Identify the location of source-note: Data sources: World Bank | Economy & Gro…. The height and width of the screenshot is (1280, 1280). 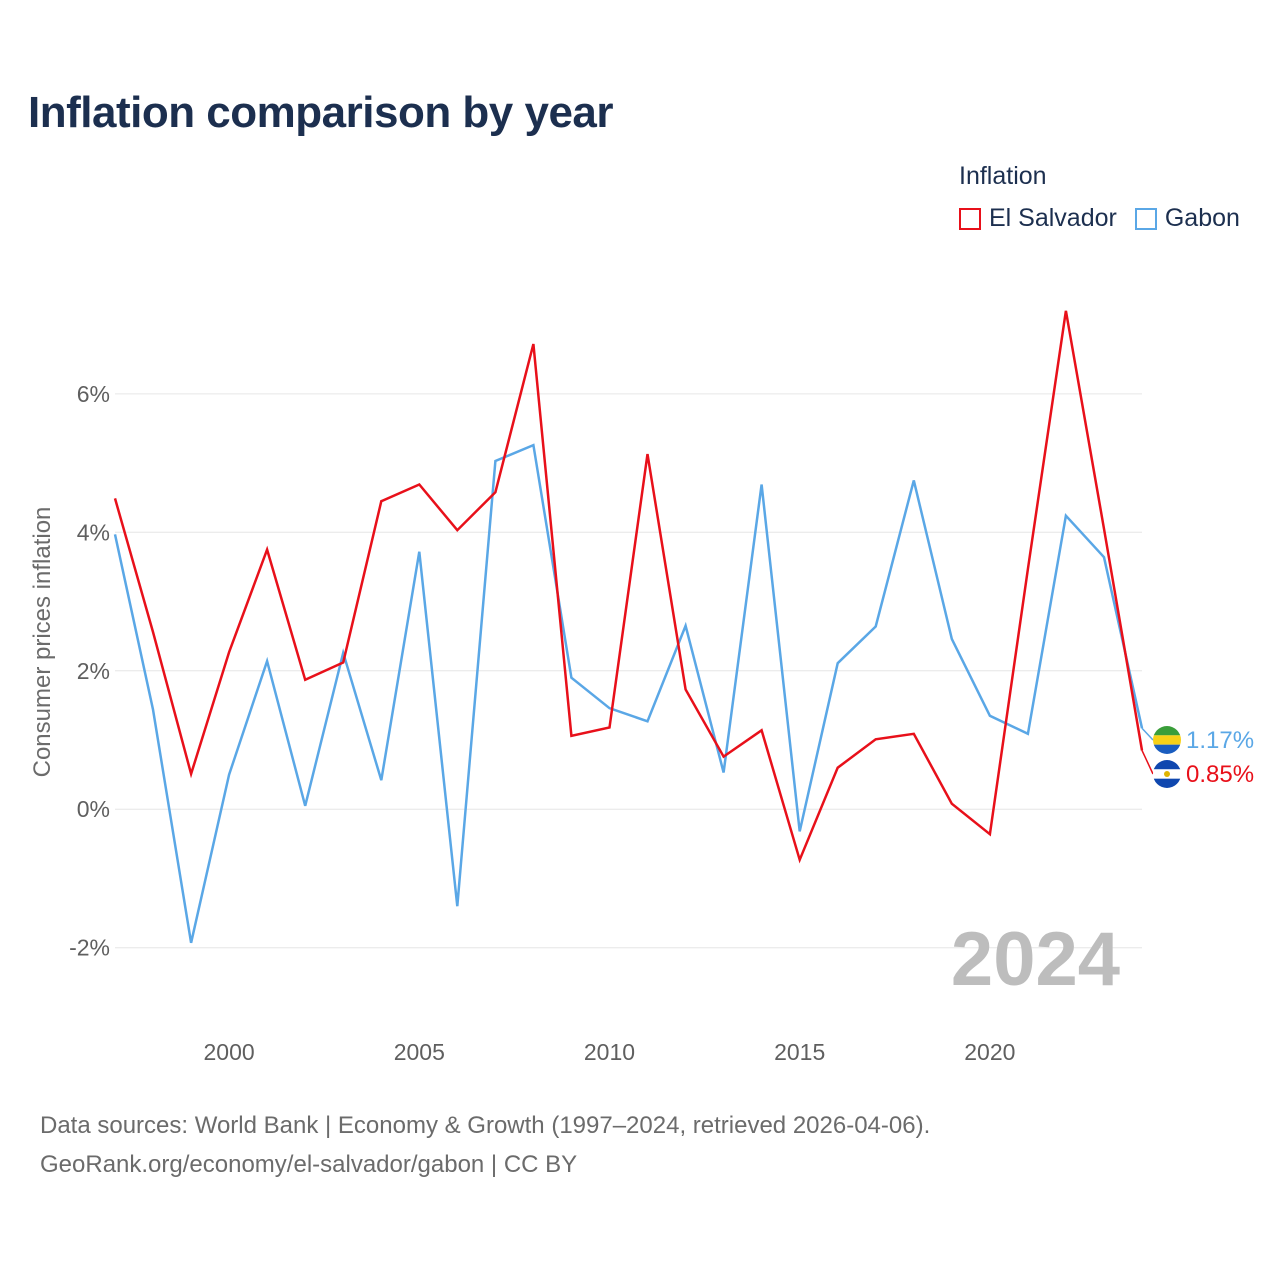
(485, 1145).